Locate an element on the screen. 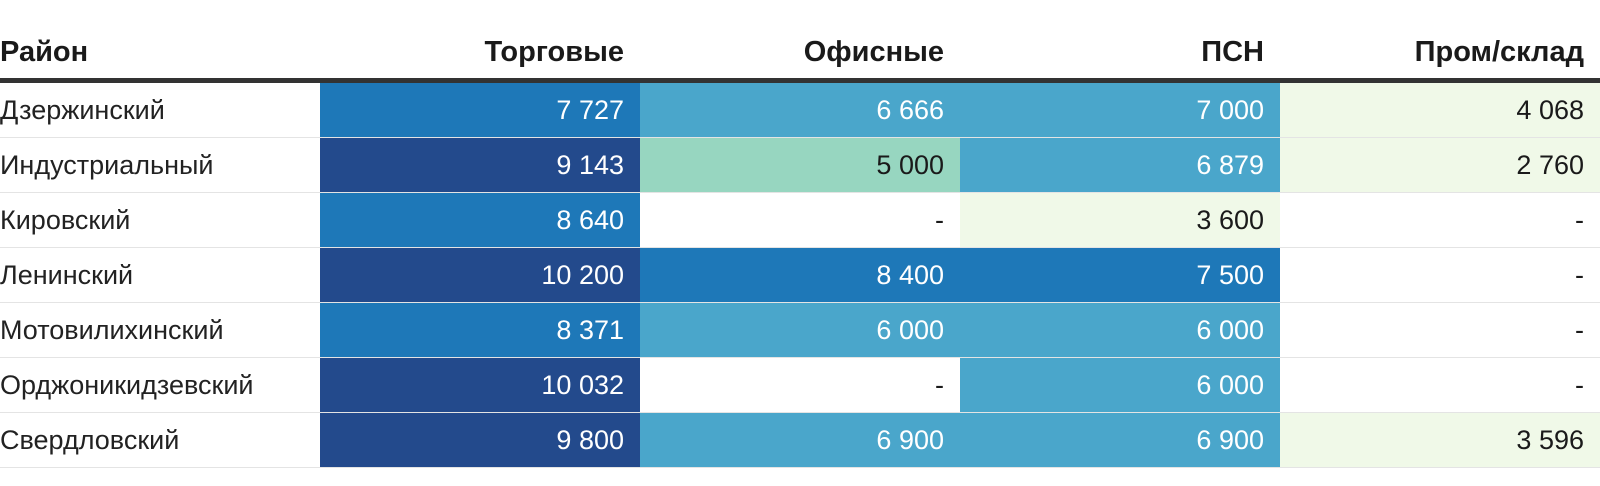  district-name-cell: Ленинский is located at coordinates (160, 275).